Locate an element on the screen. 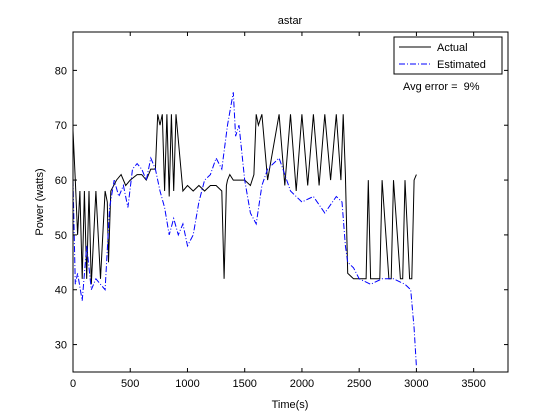 Image resolution: width=560 pixels, height=420 pixels. x-tick-label: 500 is located at coordinates (130, 384).